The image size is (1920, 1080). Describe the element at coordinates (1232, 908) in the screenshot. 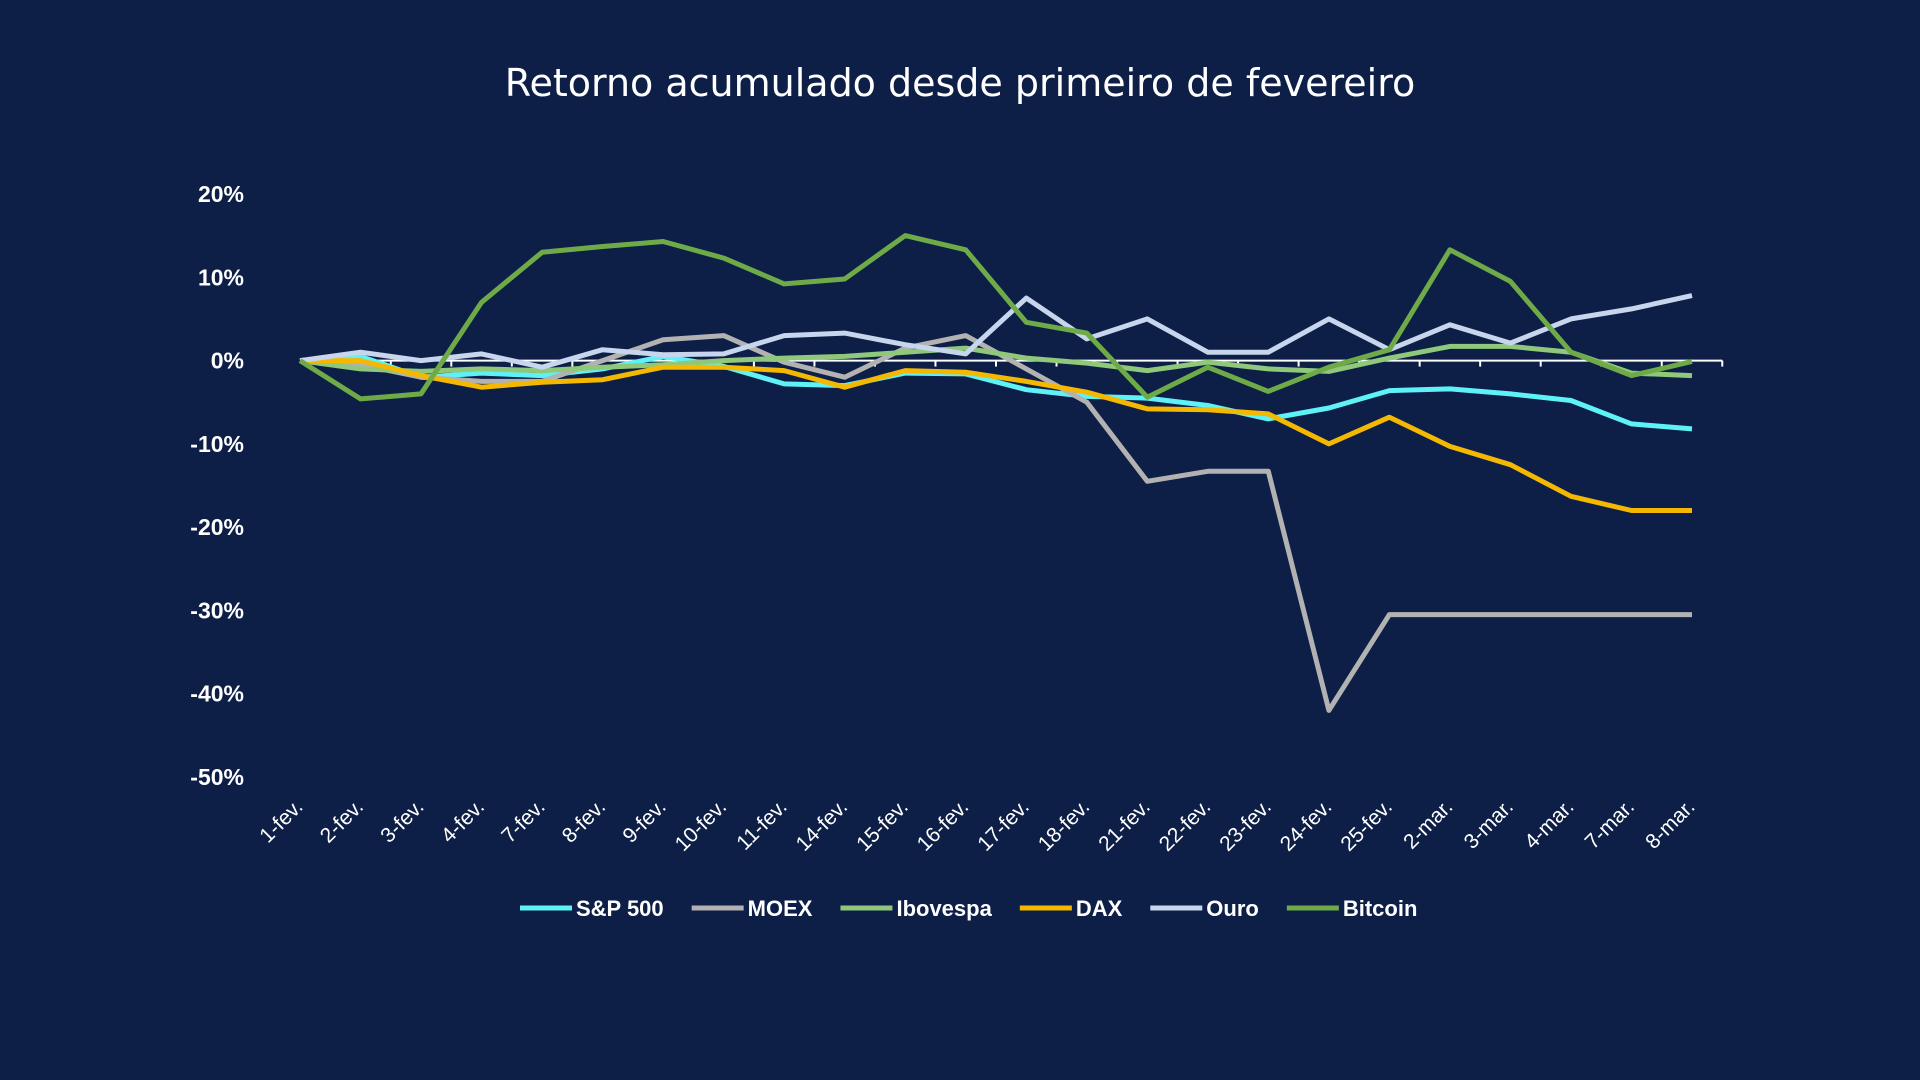

I see `legend-label: Ouro` at that location.